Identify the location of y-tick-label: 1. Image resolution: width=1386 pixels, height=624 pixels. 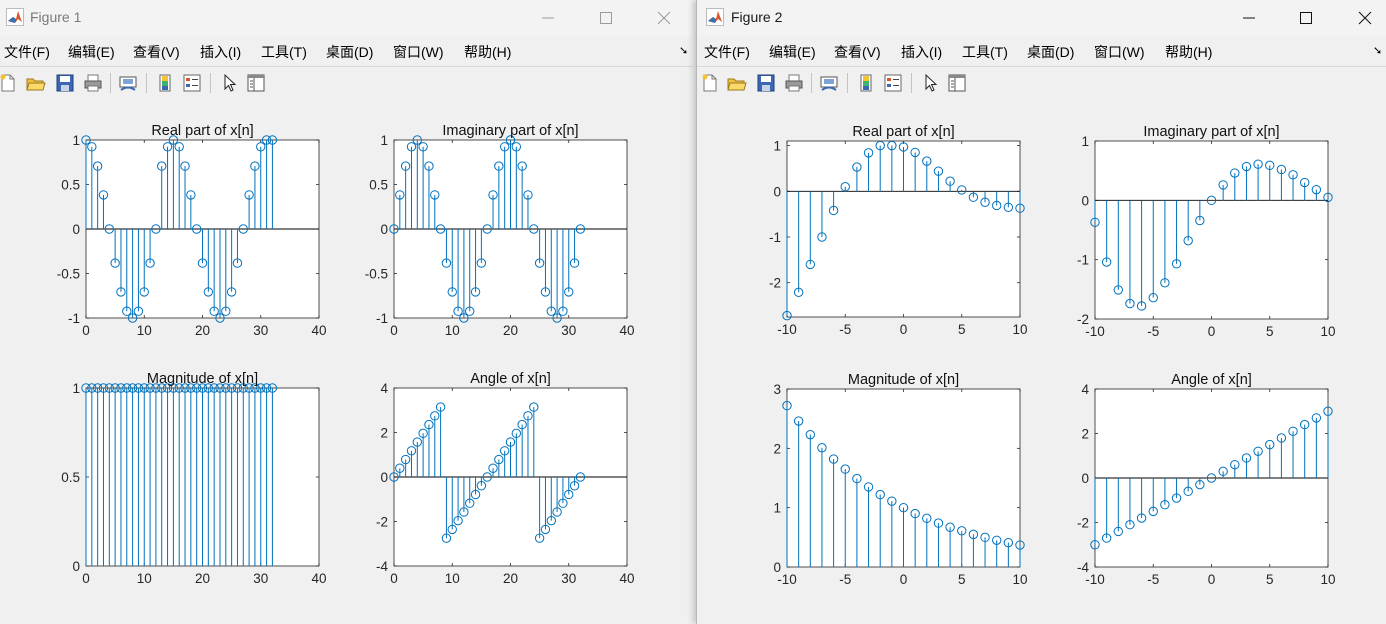
(777, 146).